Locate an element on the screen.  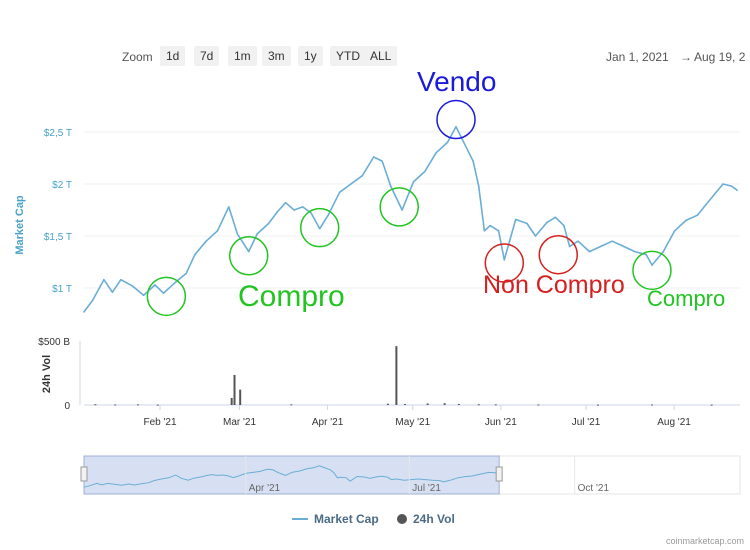
y-axis-label: Market Cap is located at coordinates (20, 225).